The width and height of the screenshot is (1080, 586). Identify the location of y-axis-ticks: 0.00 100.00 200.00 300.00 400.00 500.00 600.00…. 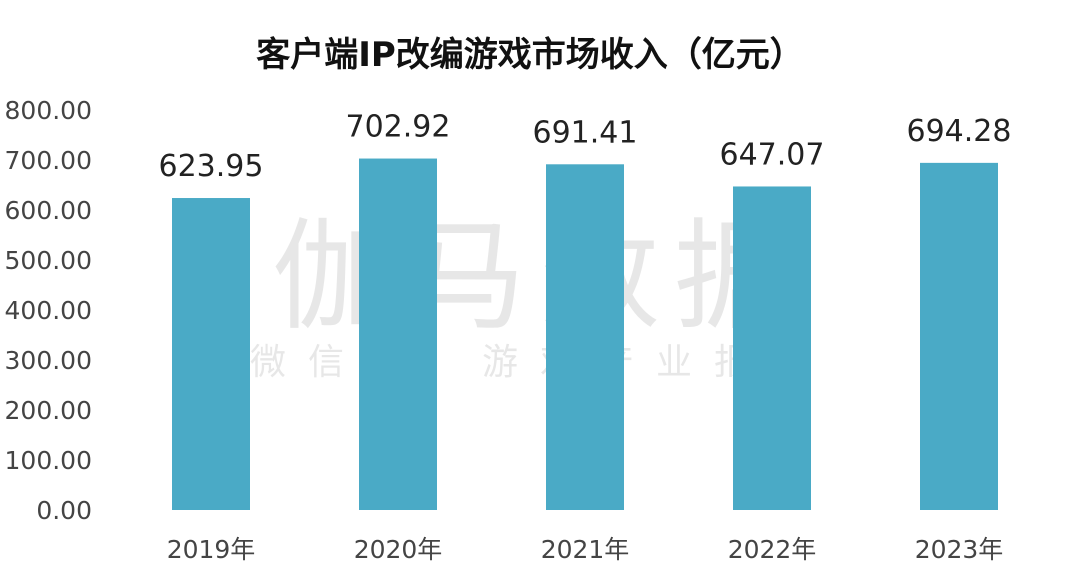
(48, 310).